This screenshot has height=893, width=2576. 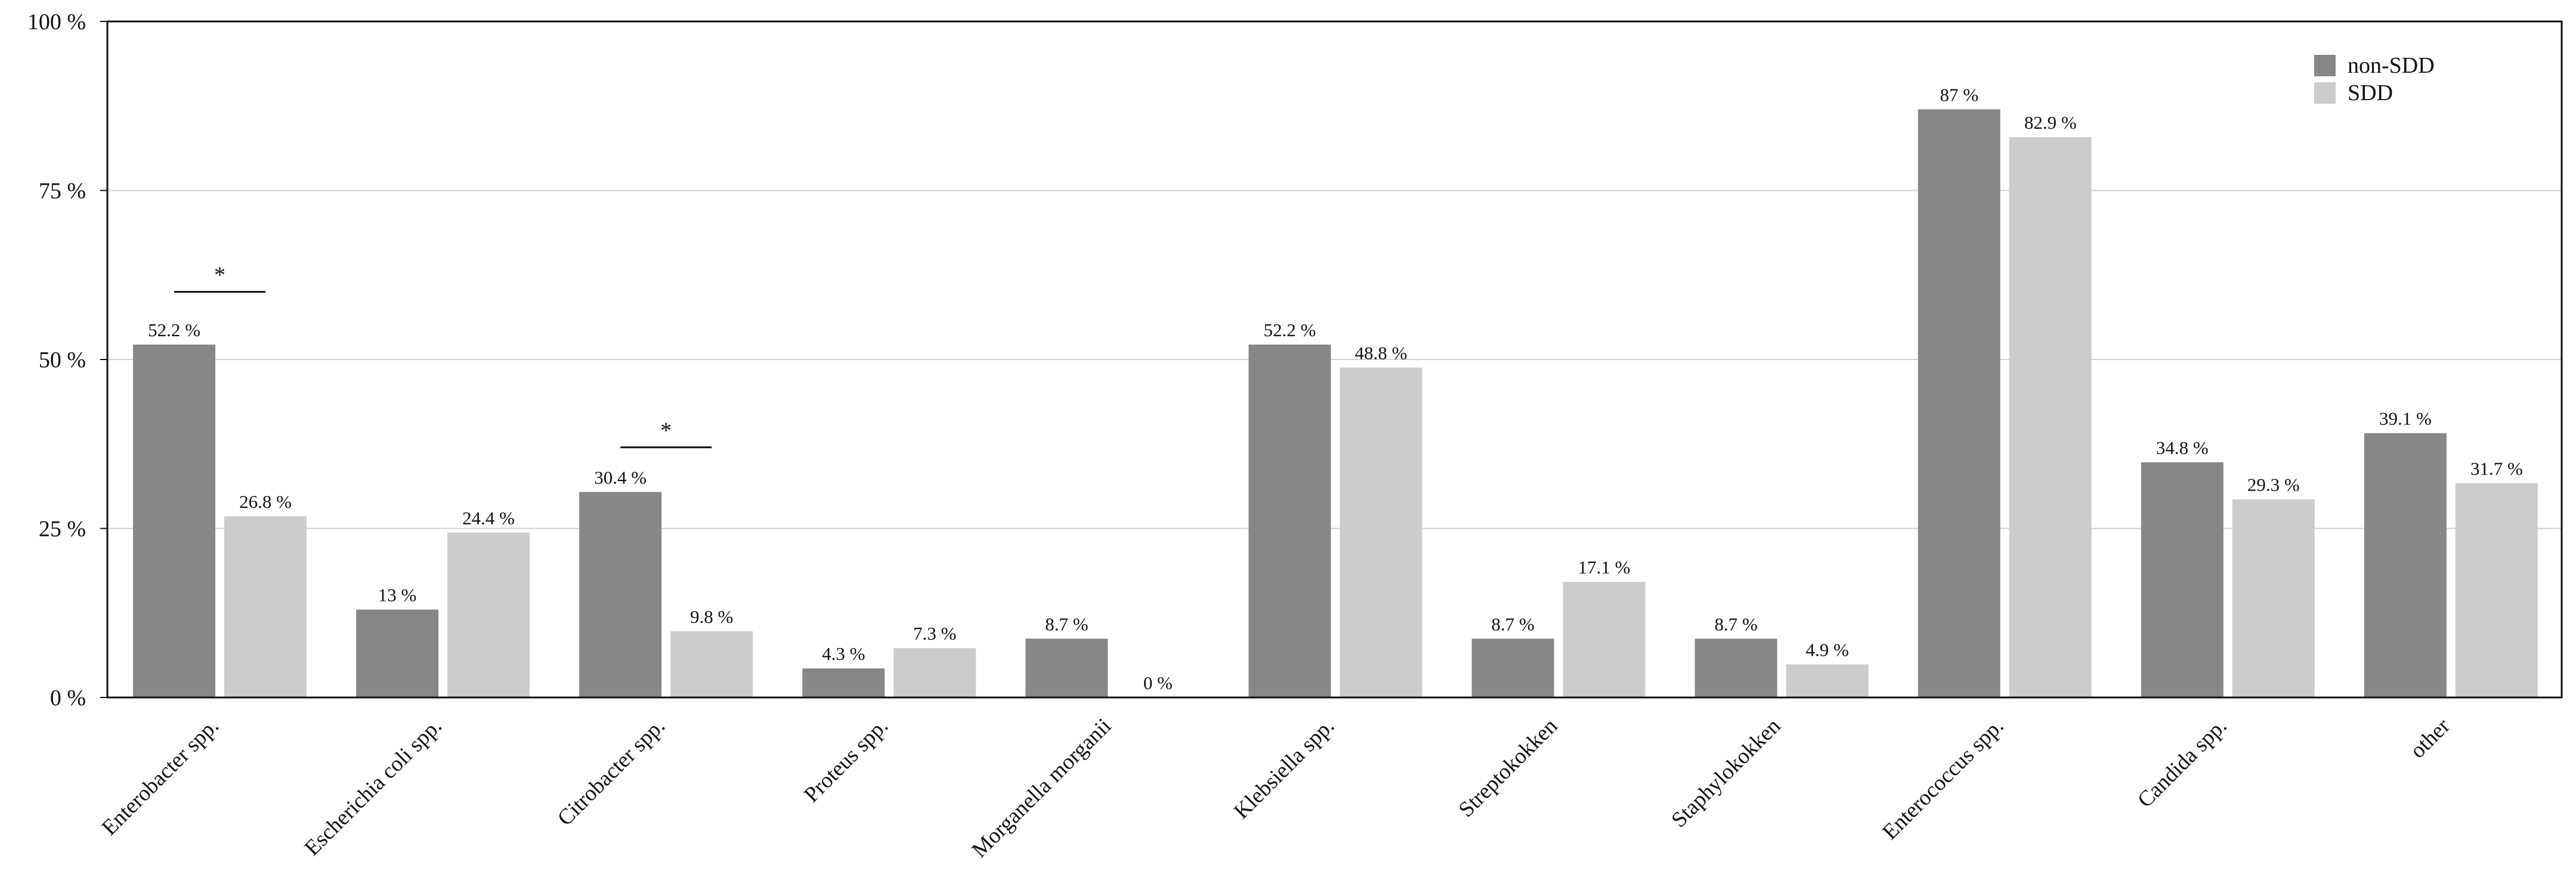 What do you see at coordinates (2370, 93) in the screenshot?
I see `legend-label: SDD` at bounding box center [2370, 93].